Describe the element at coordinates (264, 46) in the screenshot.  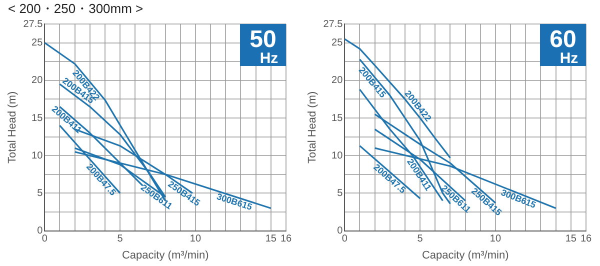
I see `annotation: 50 Hz` at that location.